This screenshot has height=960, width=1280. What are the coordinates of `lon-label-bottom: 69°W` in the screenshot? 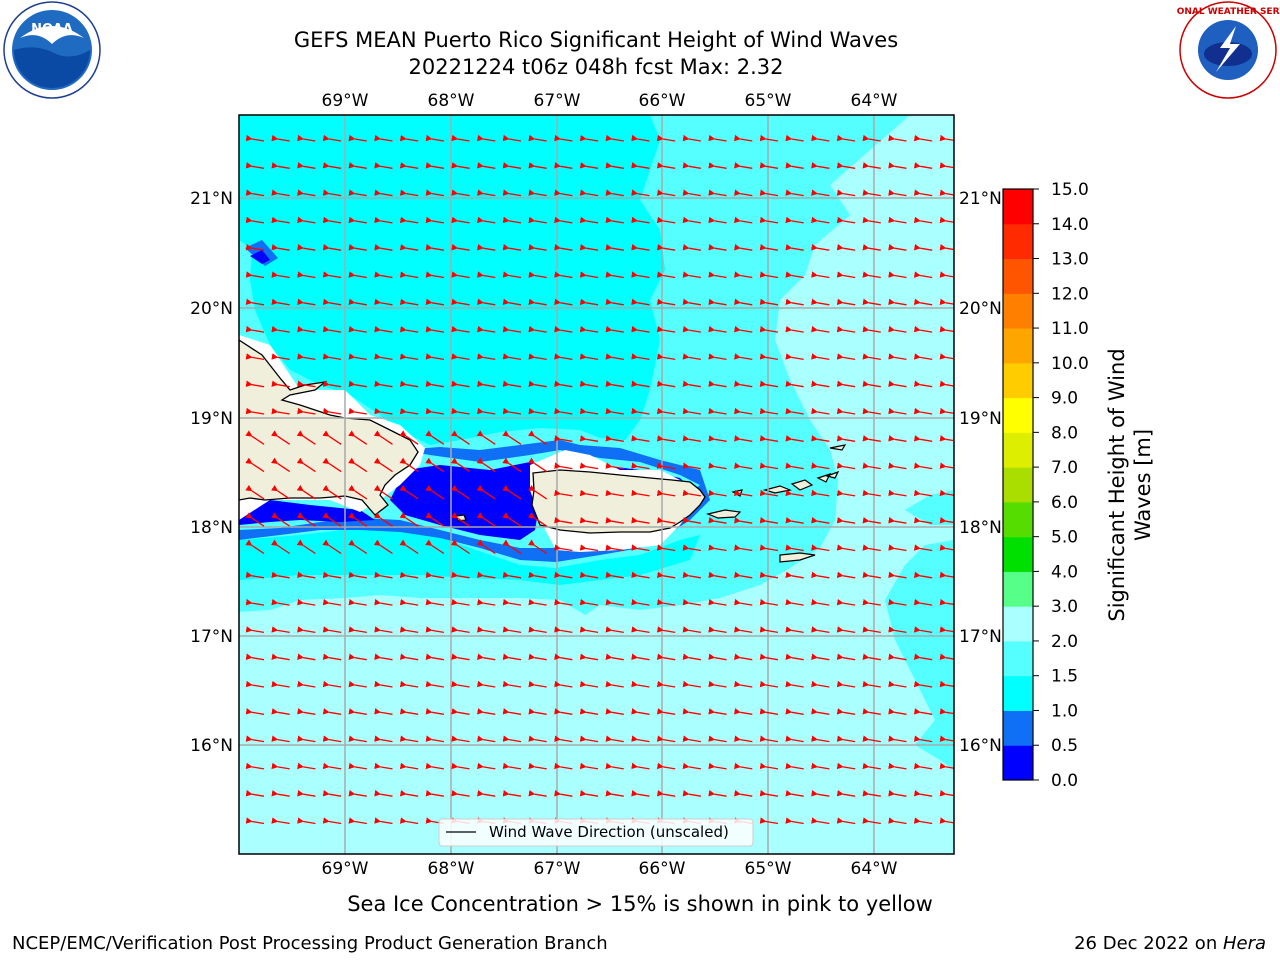 It's located at (345, 869).